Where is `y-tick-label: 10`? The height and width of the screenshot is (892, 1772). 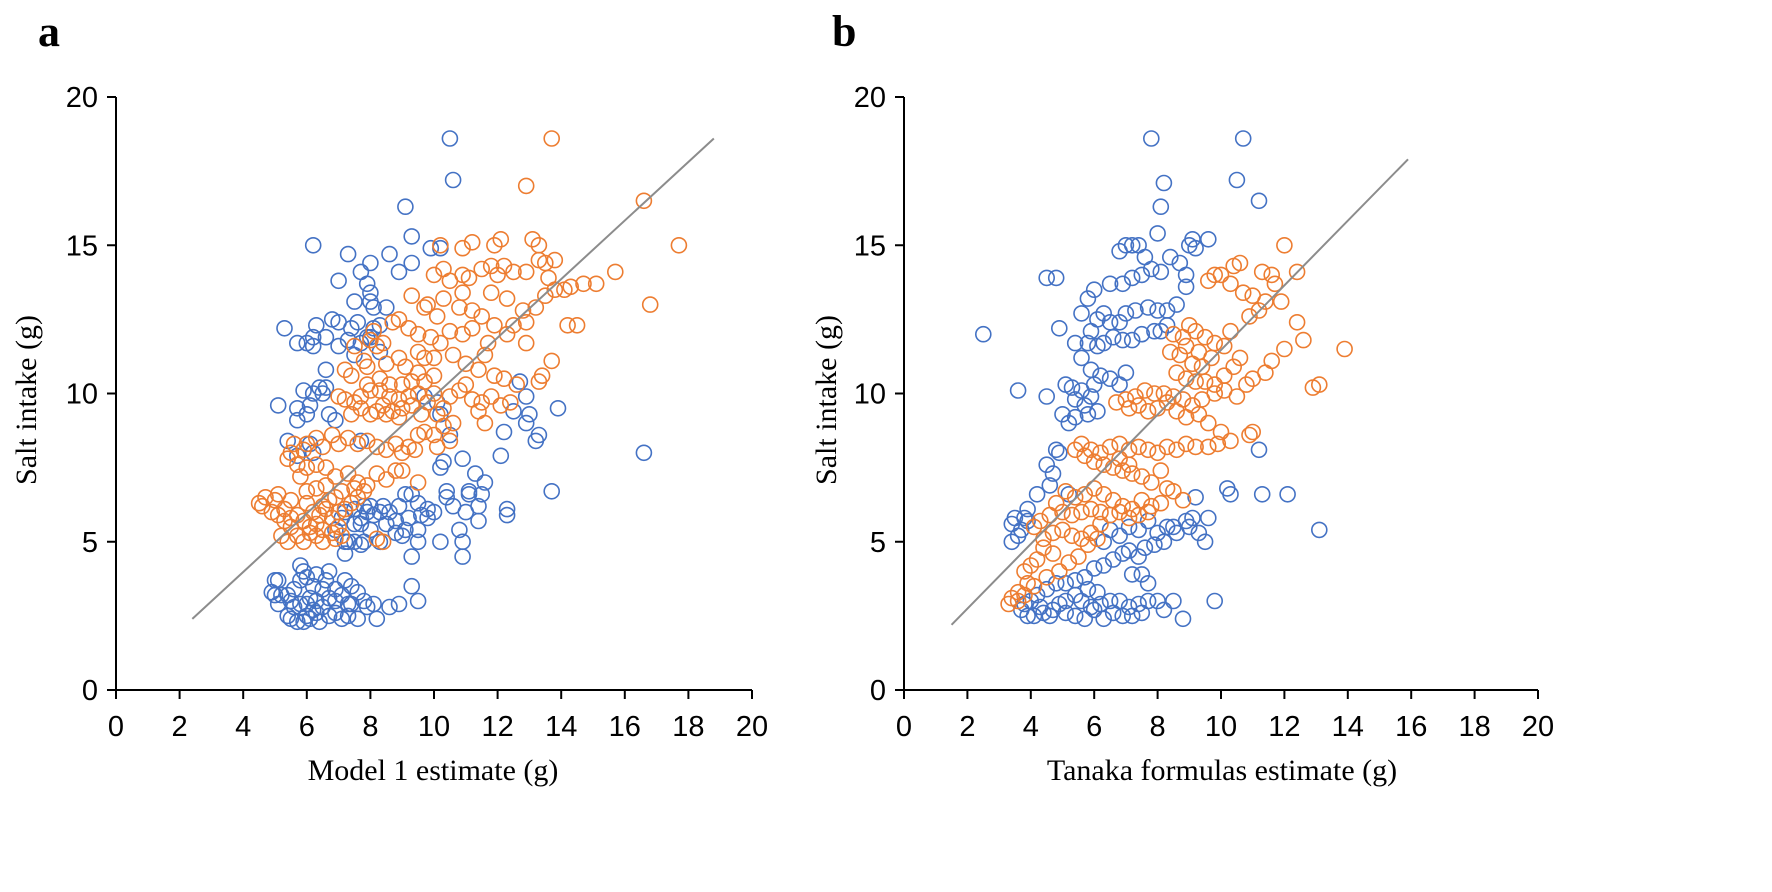
y-tick-label: 10 is located at coordinates (82, 395).